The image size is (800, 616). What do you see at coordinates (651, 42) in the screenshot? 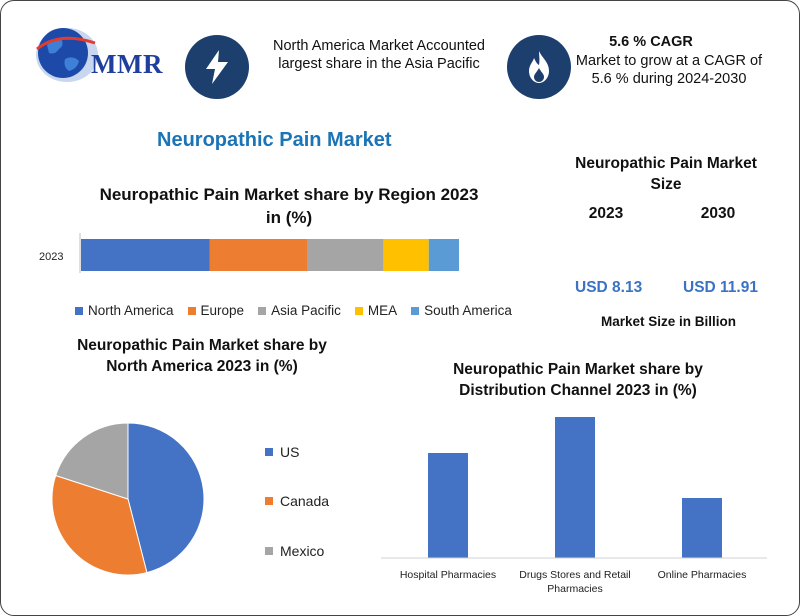
I see `cagr-title: 5.6 % CAGR` at bounding box center [651, 42].